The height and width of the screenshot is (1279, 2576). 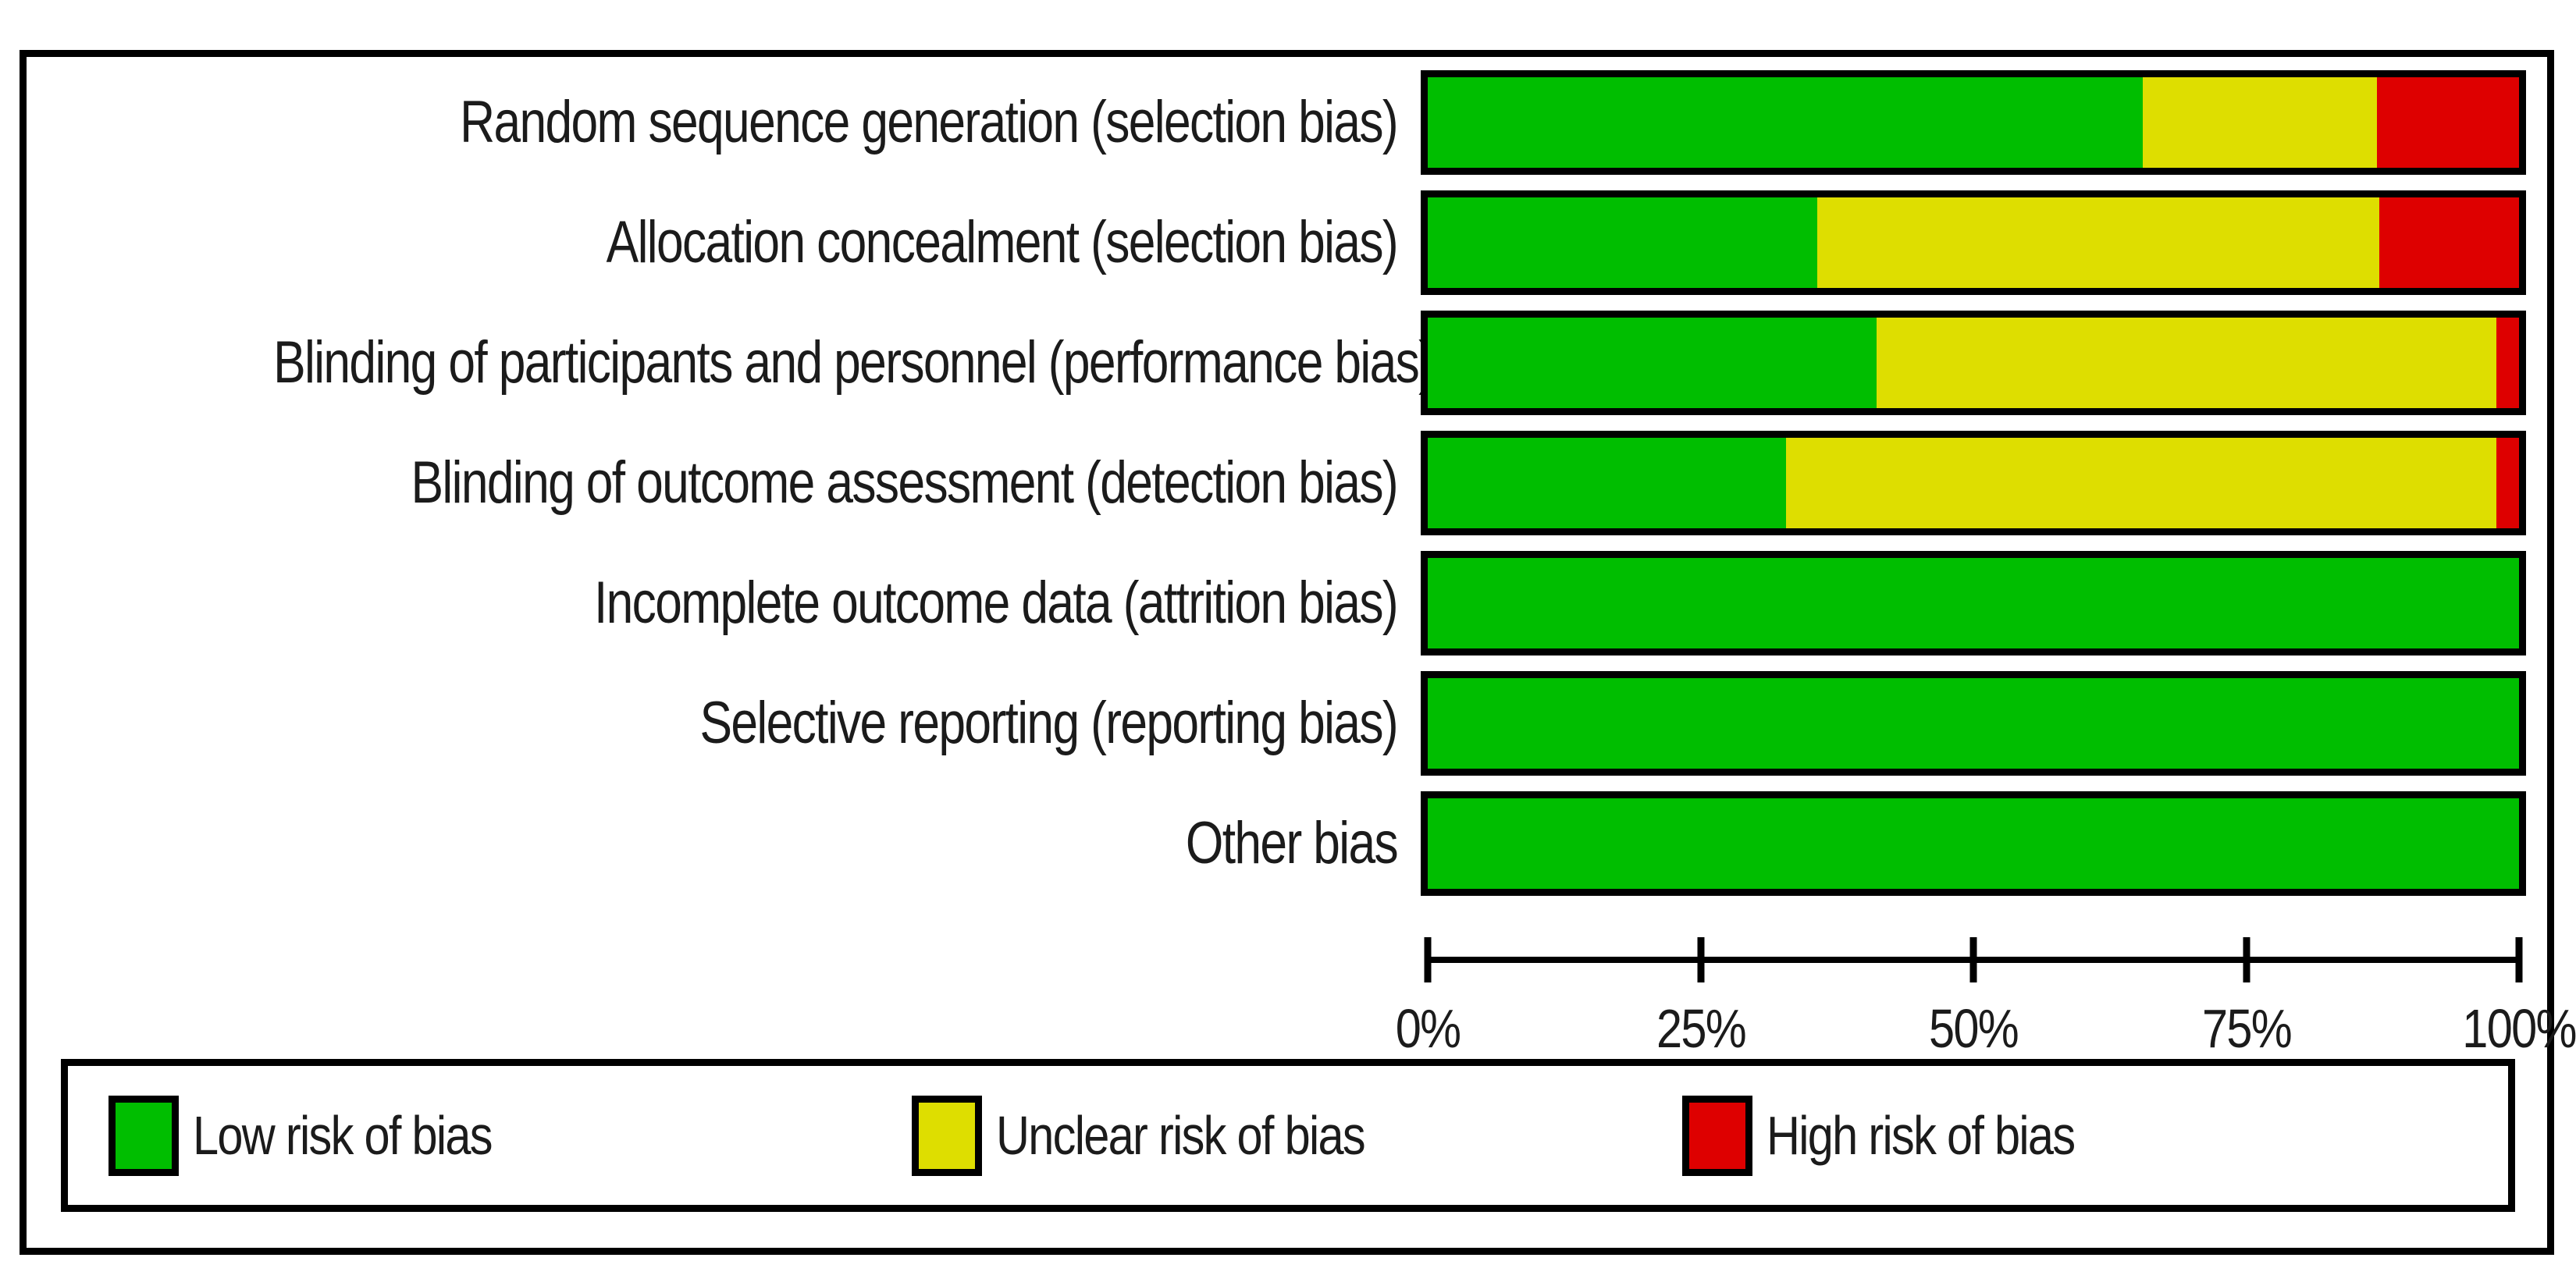 What do you see at coordinates (1181, 1135) in the screenshot?
I see `legend-label: Unclear risk of bias` at bounding box center [1181, 1135].